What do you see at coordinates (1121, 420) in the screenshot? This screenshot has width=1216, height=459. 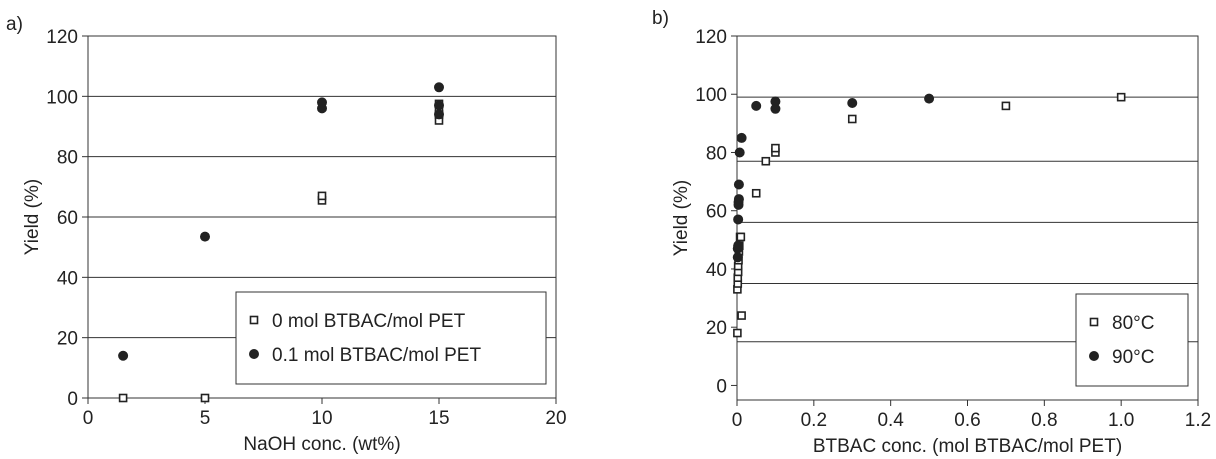 I see `x-tick-label: 1.0` at bounding box center [1121, 420].